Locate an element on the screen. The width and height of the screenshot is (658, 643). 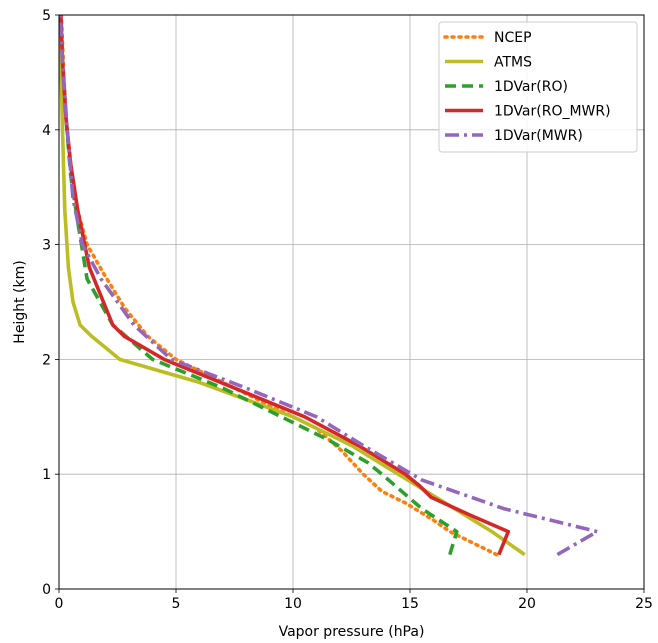
x-tick-label: 0 is located at coordinates (59, 604).